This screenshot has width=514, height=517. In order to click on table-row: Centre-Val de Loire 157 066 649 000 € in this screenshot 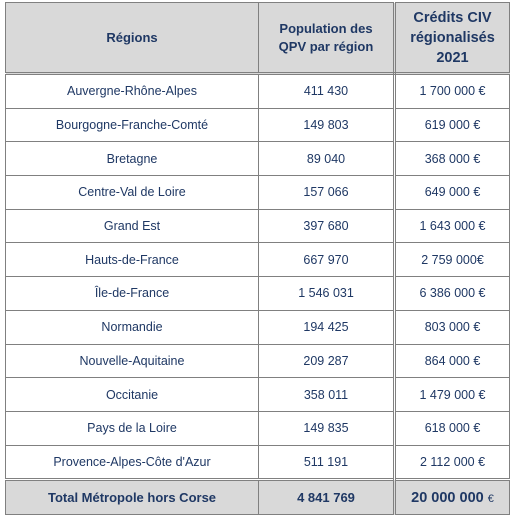, I will do `click(257, 192)`.